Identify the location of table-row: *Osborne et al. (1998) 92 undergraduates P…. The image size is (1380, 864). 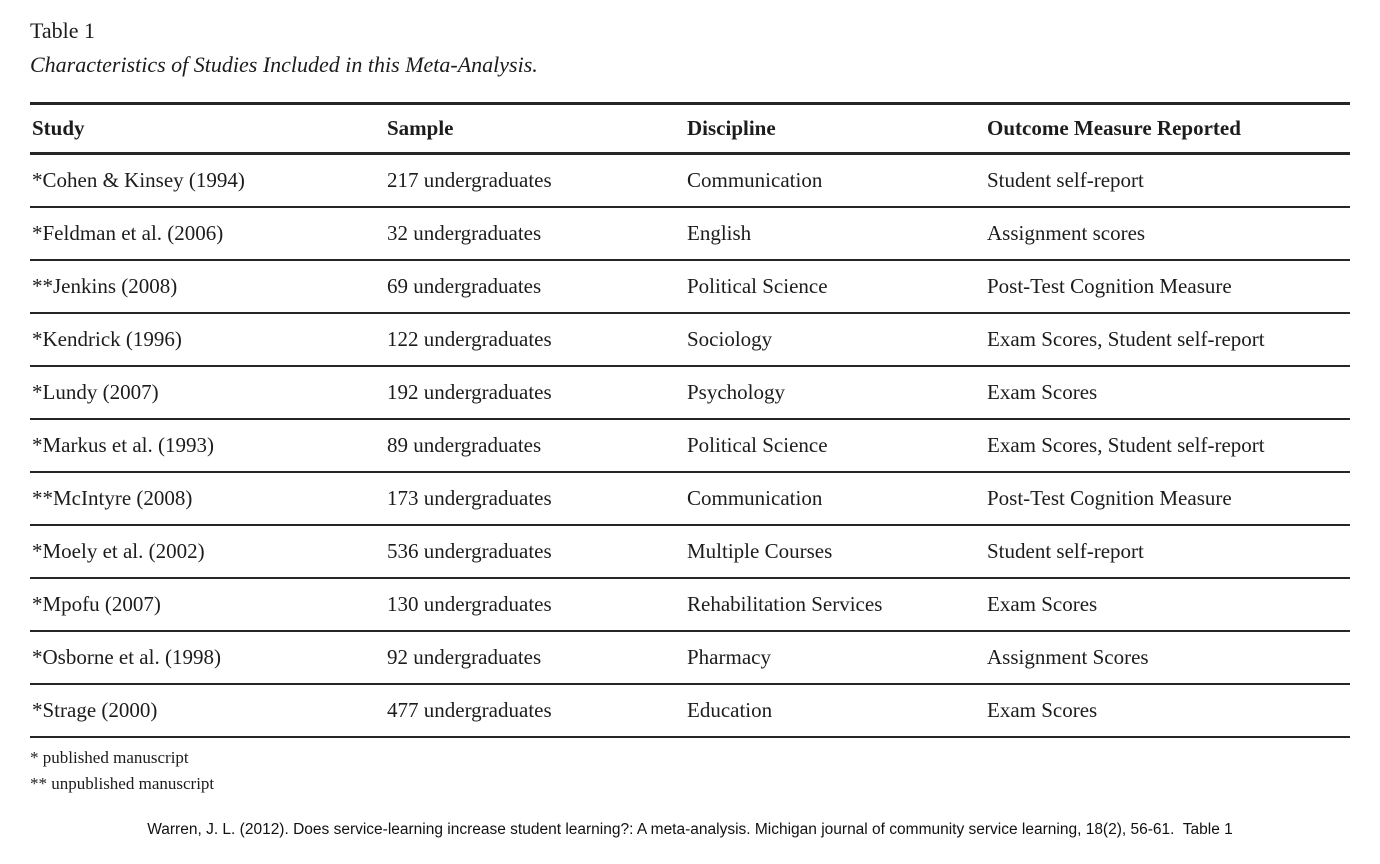
(690, 658).